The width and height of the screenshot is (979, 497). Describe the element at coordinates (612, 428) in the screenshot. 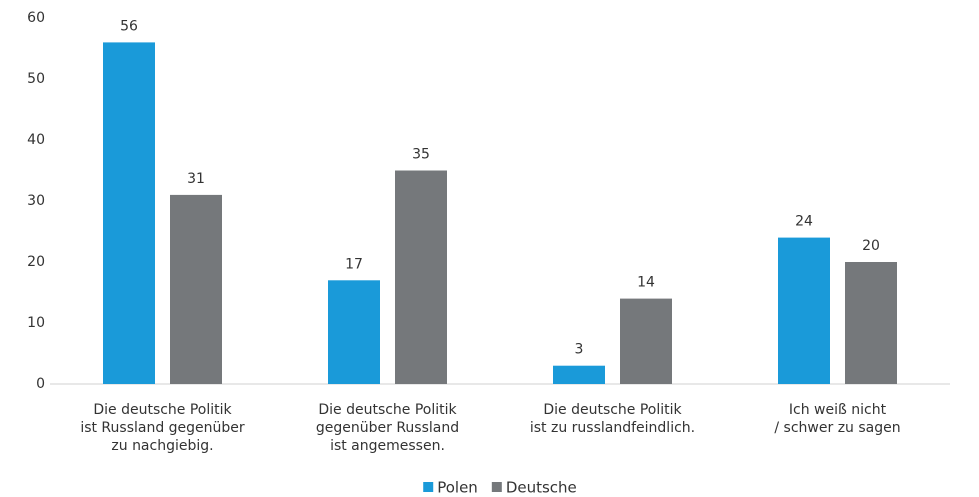

I see `x-tick-label: ist zu russlandfeindlich.` at that location.